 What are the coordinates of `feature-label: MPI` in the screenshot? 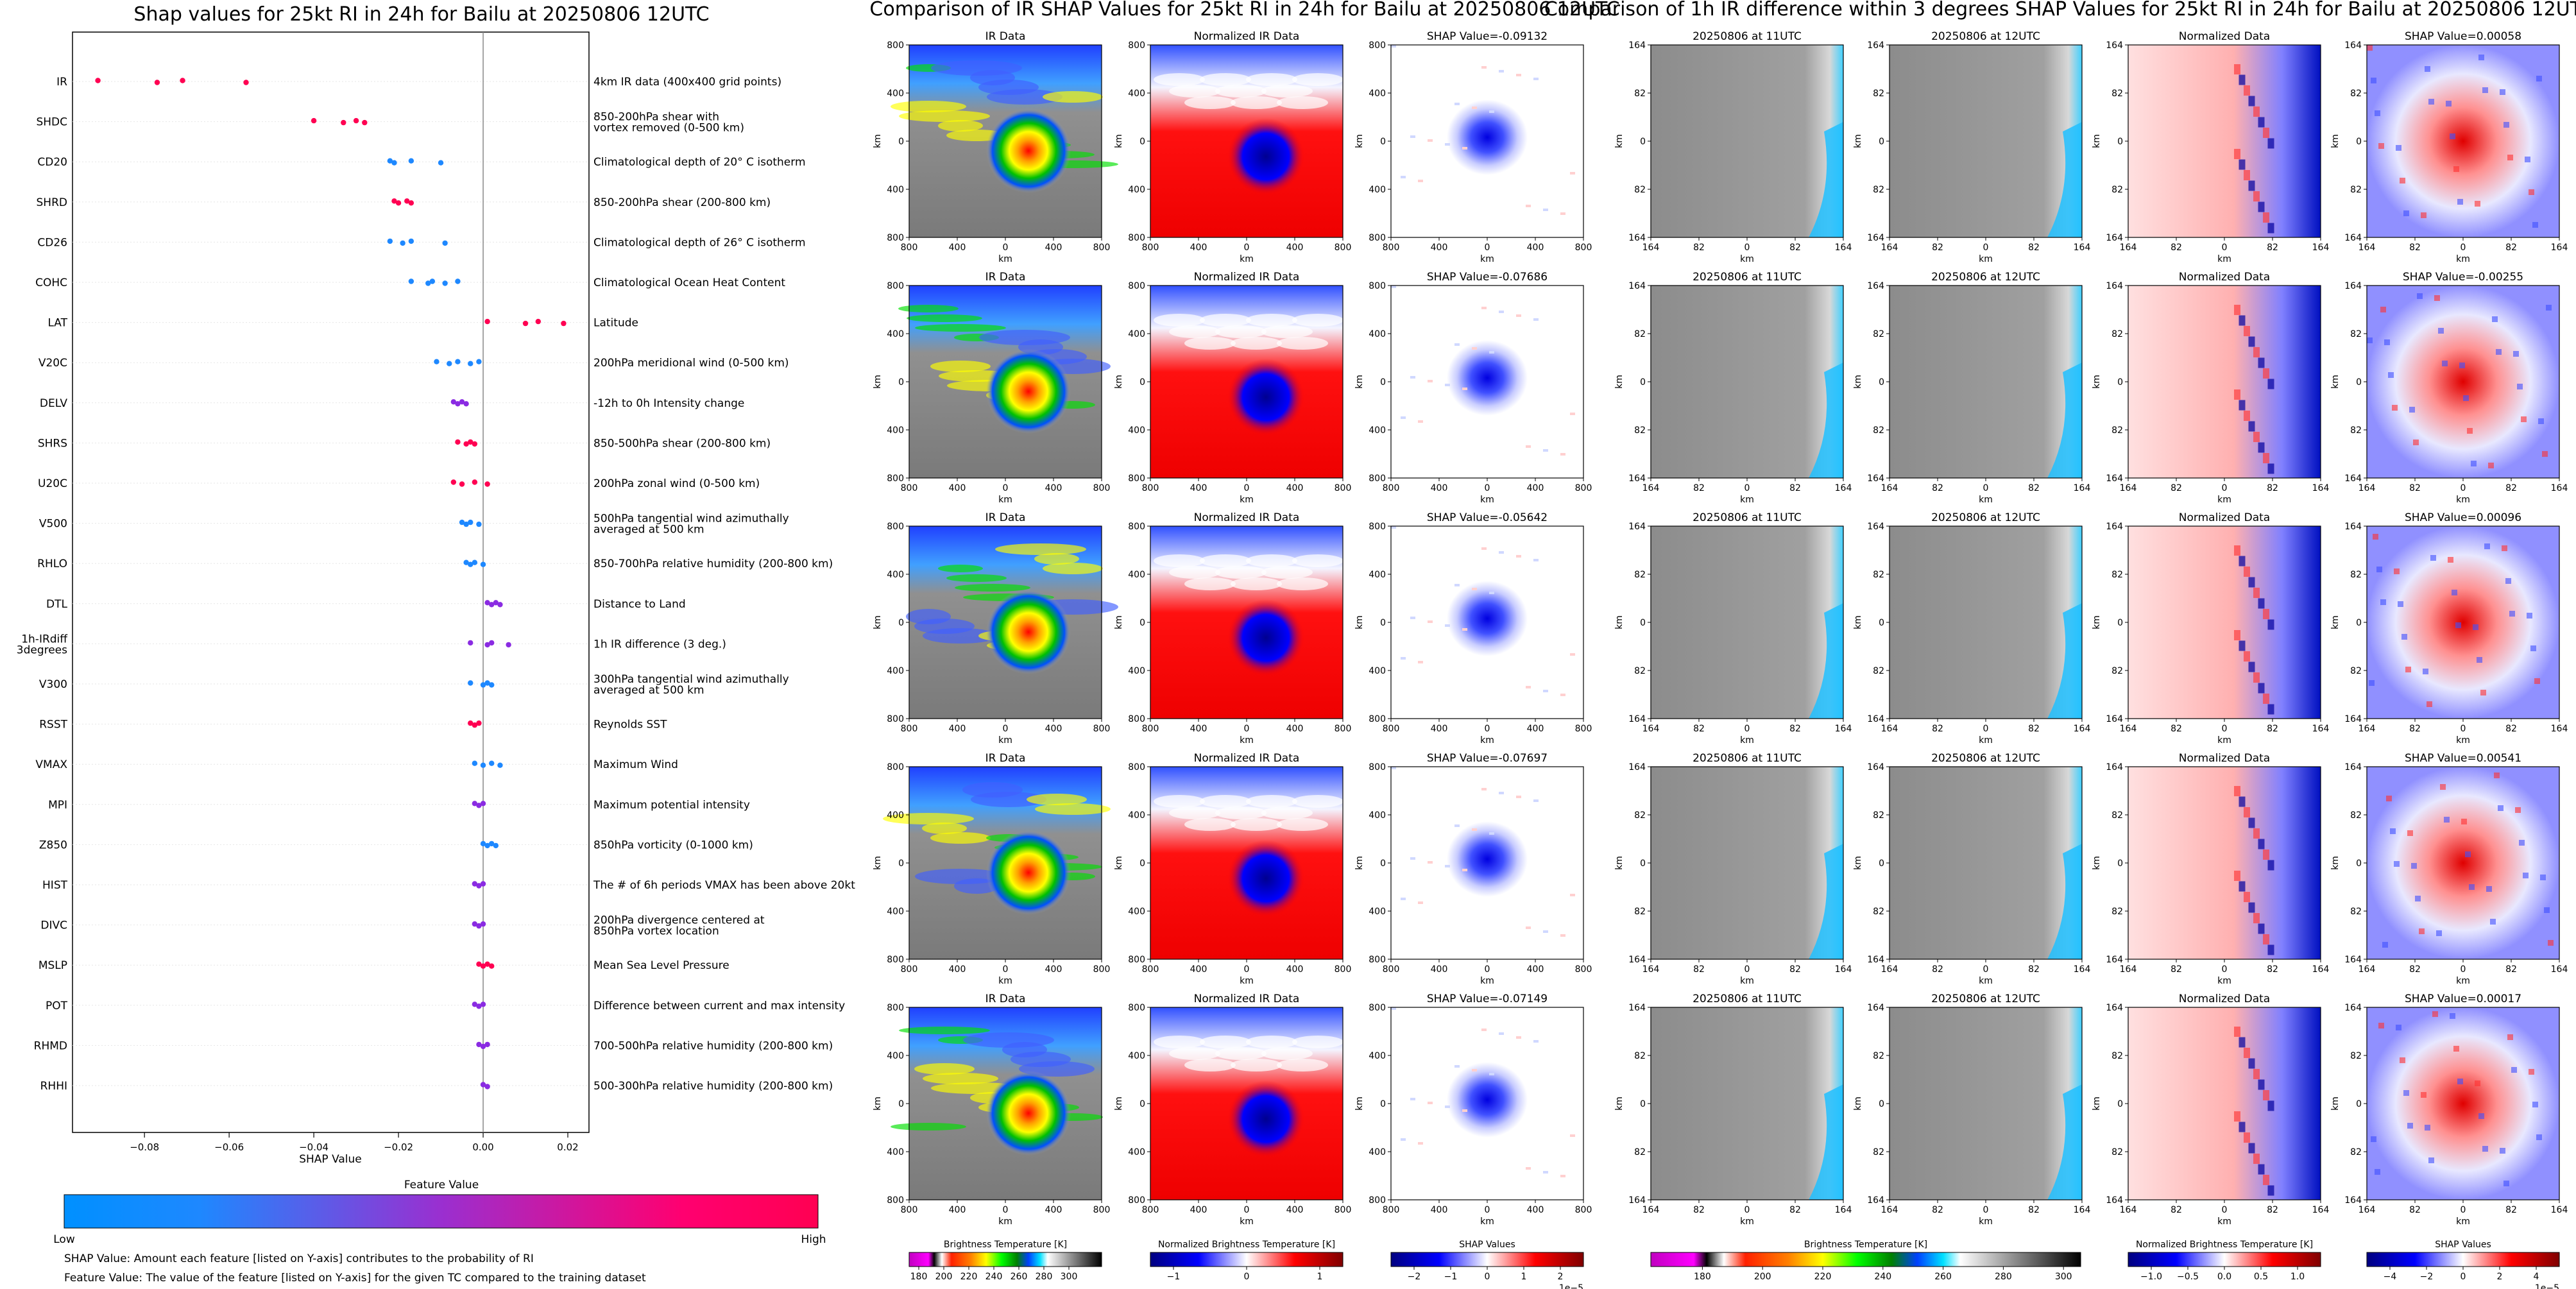 It's located at (58, 806).